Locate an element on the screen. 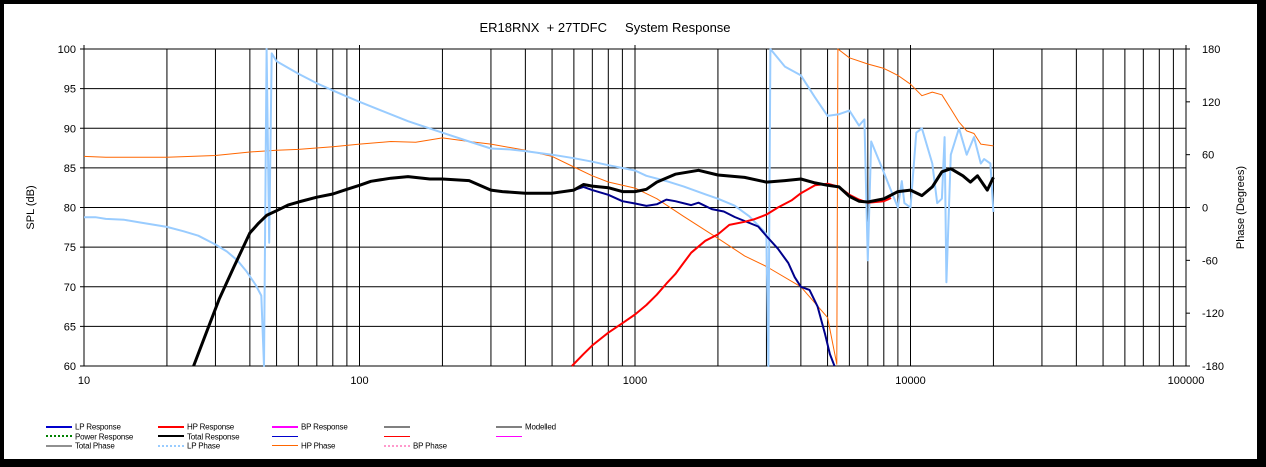 The image size is (1266, 467). legend-item: LP Phase is located at coordinates (189, 446).